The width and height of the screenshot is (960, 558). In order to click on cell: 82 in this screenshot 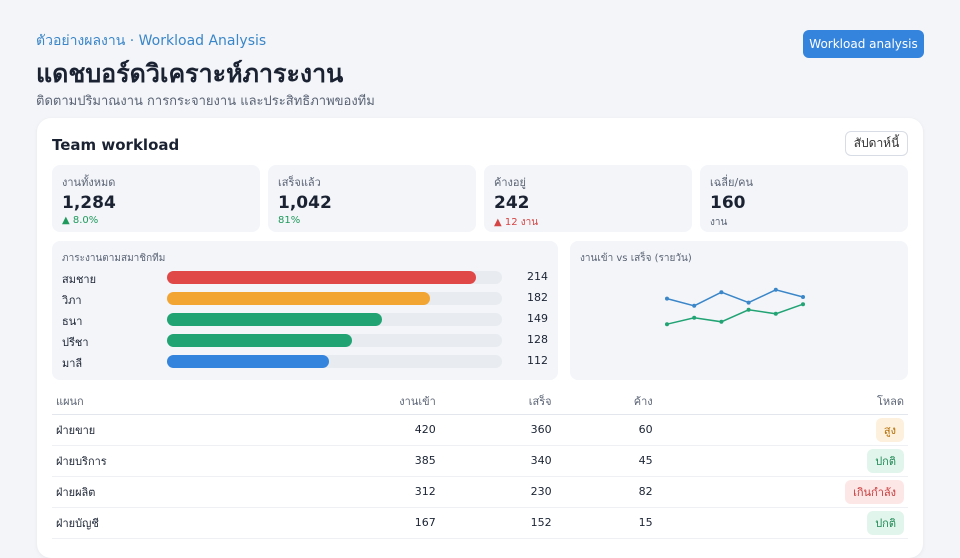, I will do `click(606, 492)`.